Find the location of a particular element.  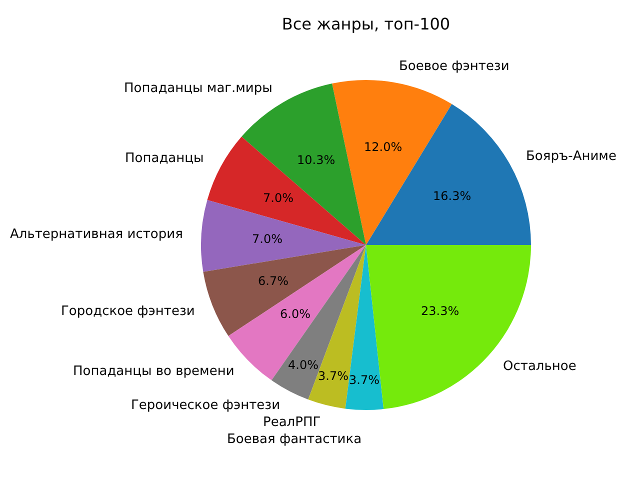

data-label: 6.0% is located at coordinates (295, 314).